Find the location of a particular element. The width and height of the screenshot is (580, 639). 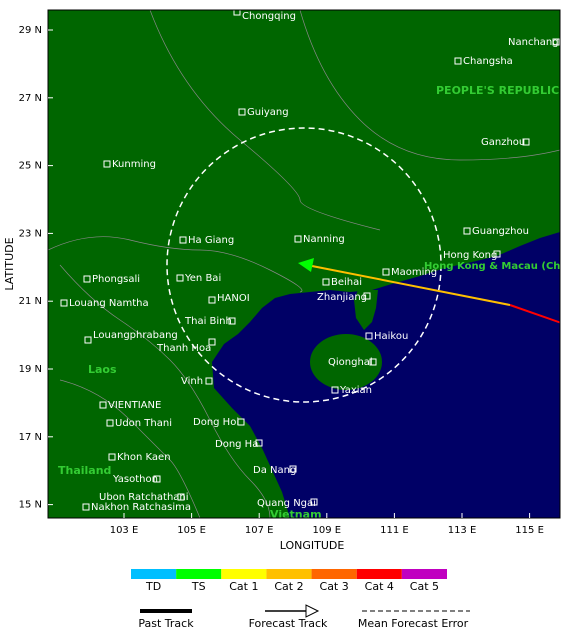

city-label: Maoming is located at coordinates (414, 272).